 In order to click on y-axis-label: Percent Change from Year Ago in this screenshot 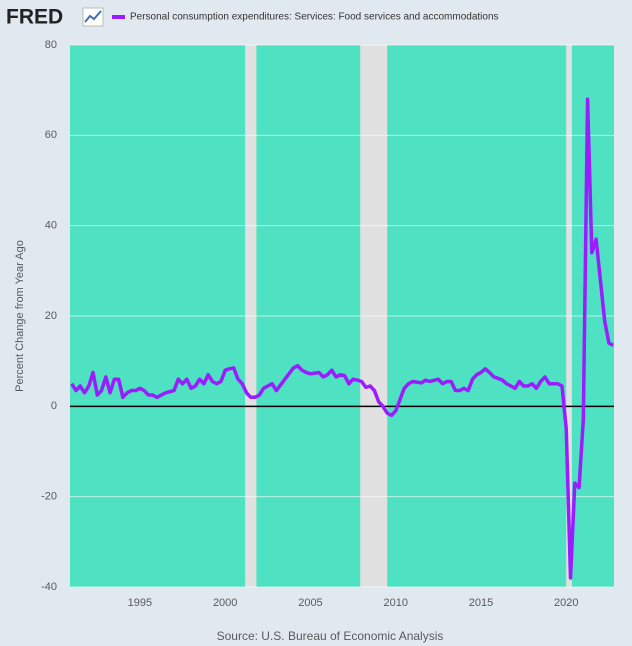, I will do `click(20, 316)`.